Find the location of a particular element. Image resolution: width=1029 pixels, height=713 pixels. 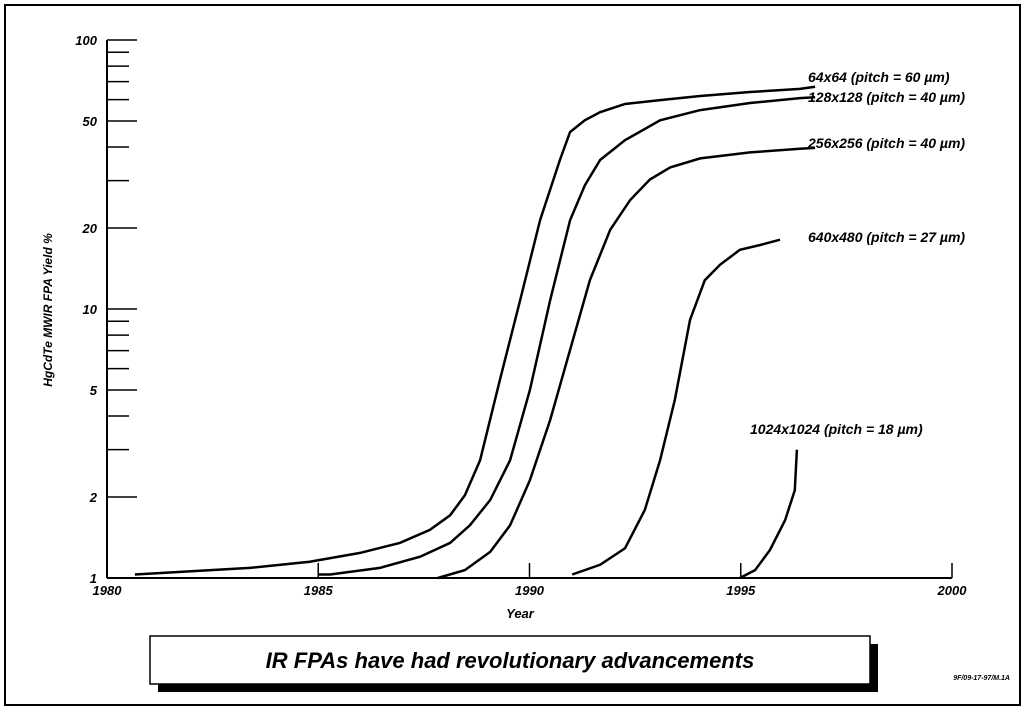

series-label: 256x256 (pitch = 40 µm) is located at coordinates (886, 143).